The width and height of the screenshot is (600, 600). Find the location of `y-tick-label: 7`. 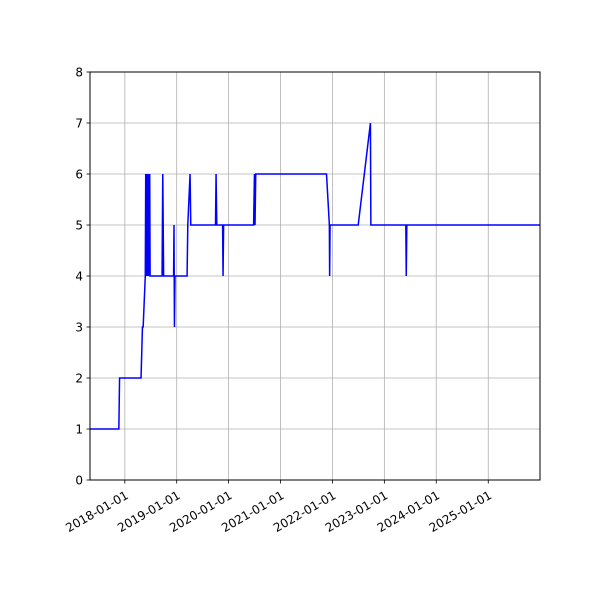

y-tick-label: 7 is located at coordinates (79, 124).